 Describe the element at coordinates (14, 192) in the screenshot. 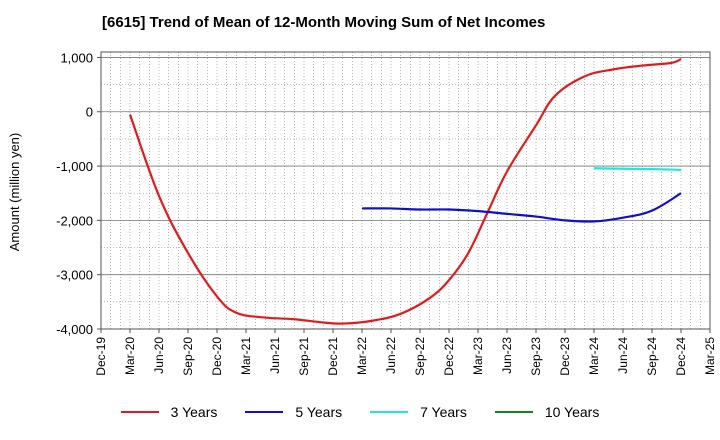

I see `y-axis-label: Amount (million yen)` at that location.